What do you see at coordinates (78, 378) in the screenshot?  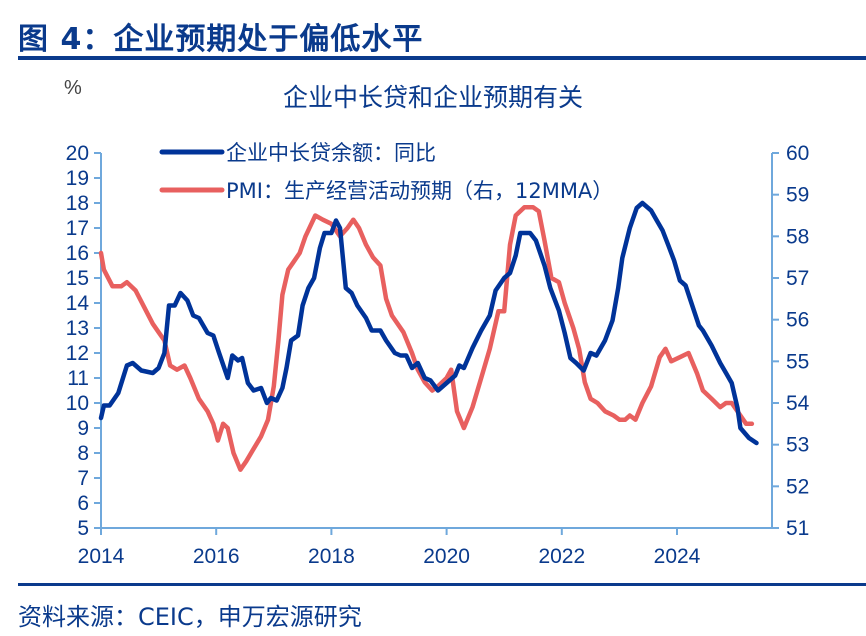 I see `left-tick-label: 11` at bounding box center [78, 378].